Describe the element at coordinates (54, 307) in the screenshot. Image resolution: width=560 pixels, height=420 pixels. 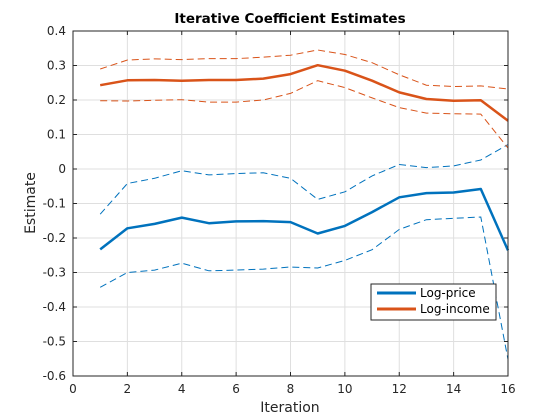
I see `y-tick-label: -0.4` at that location.